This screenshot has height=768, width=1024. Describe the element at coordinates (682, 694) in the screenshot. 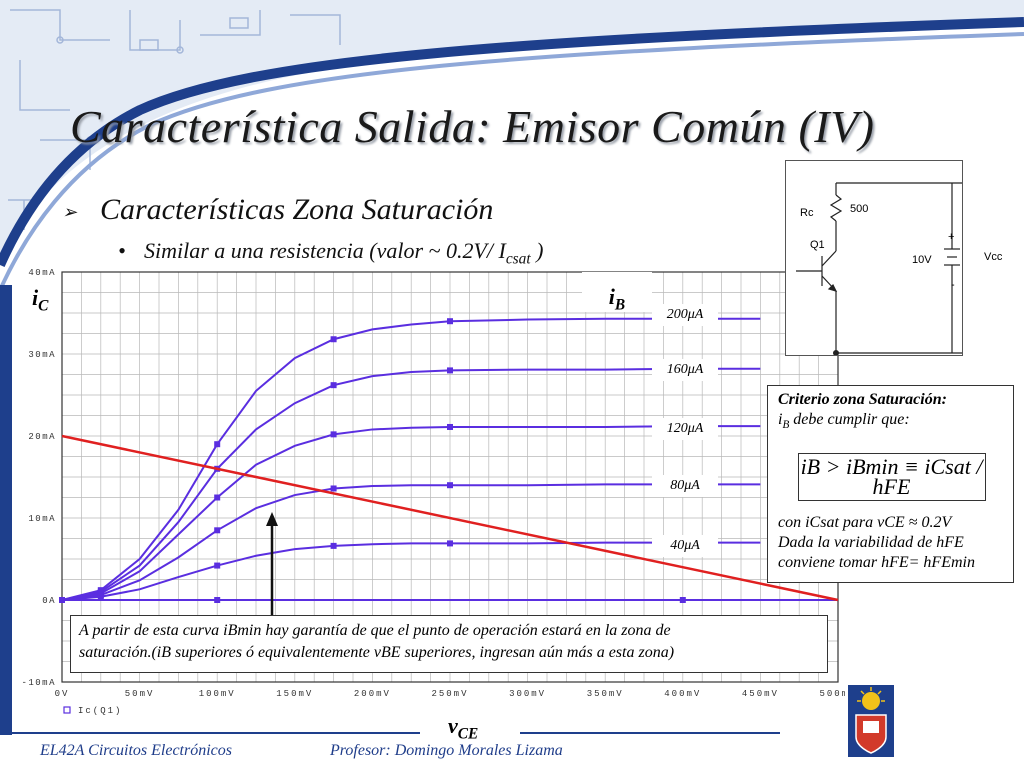

I see `x-tick-label: 400mV` at that location.